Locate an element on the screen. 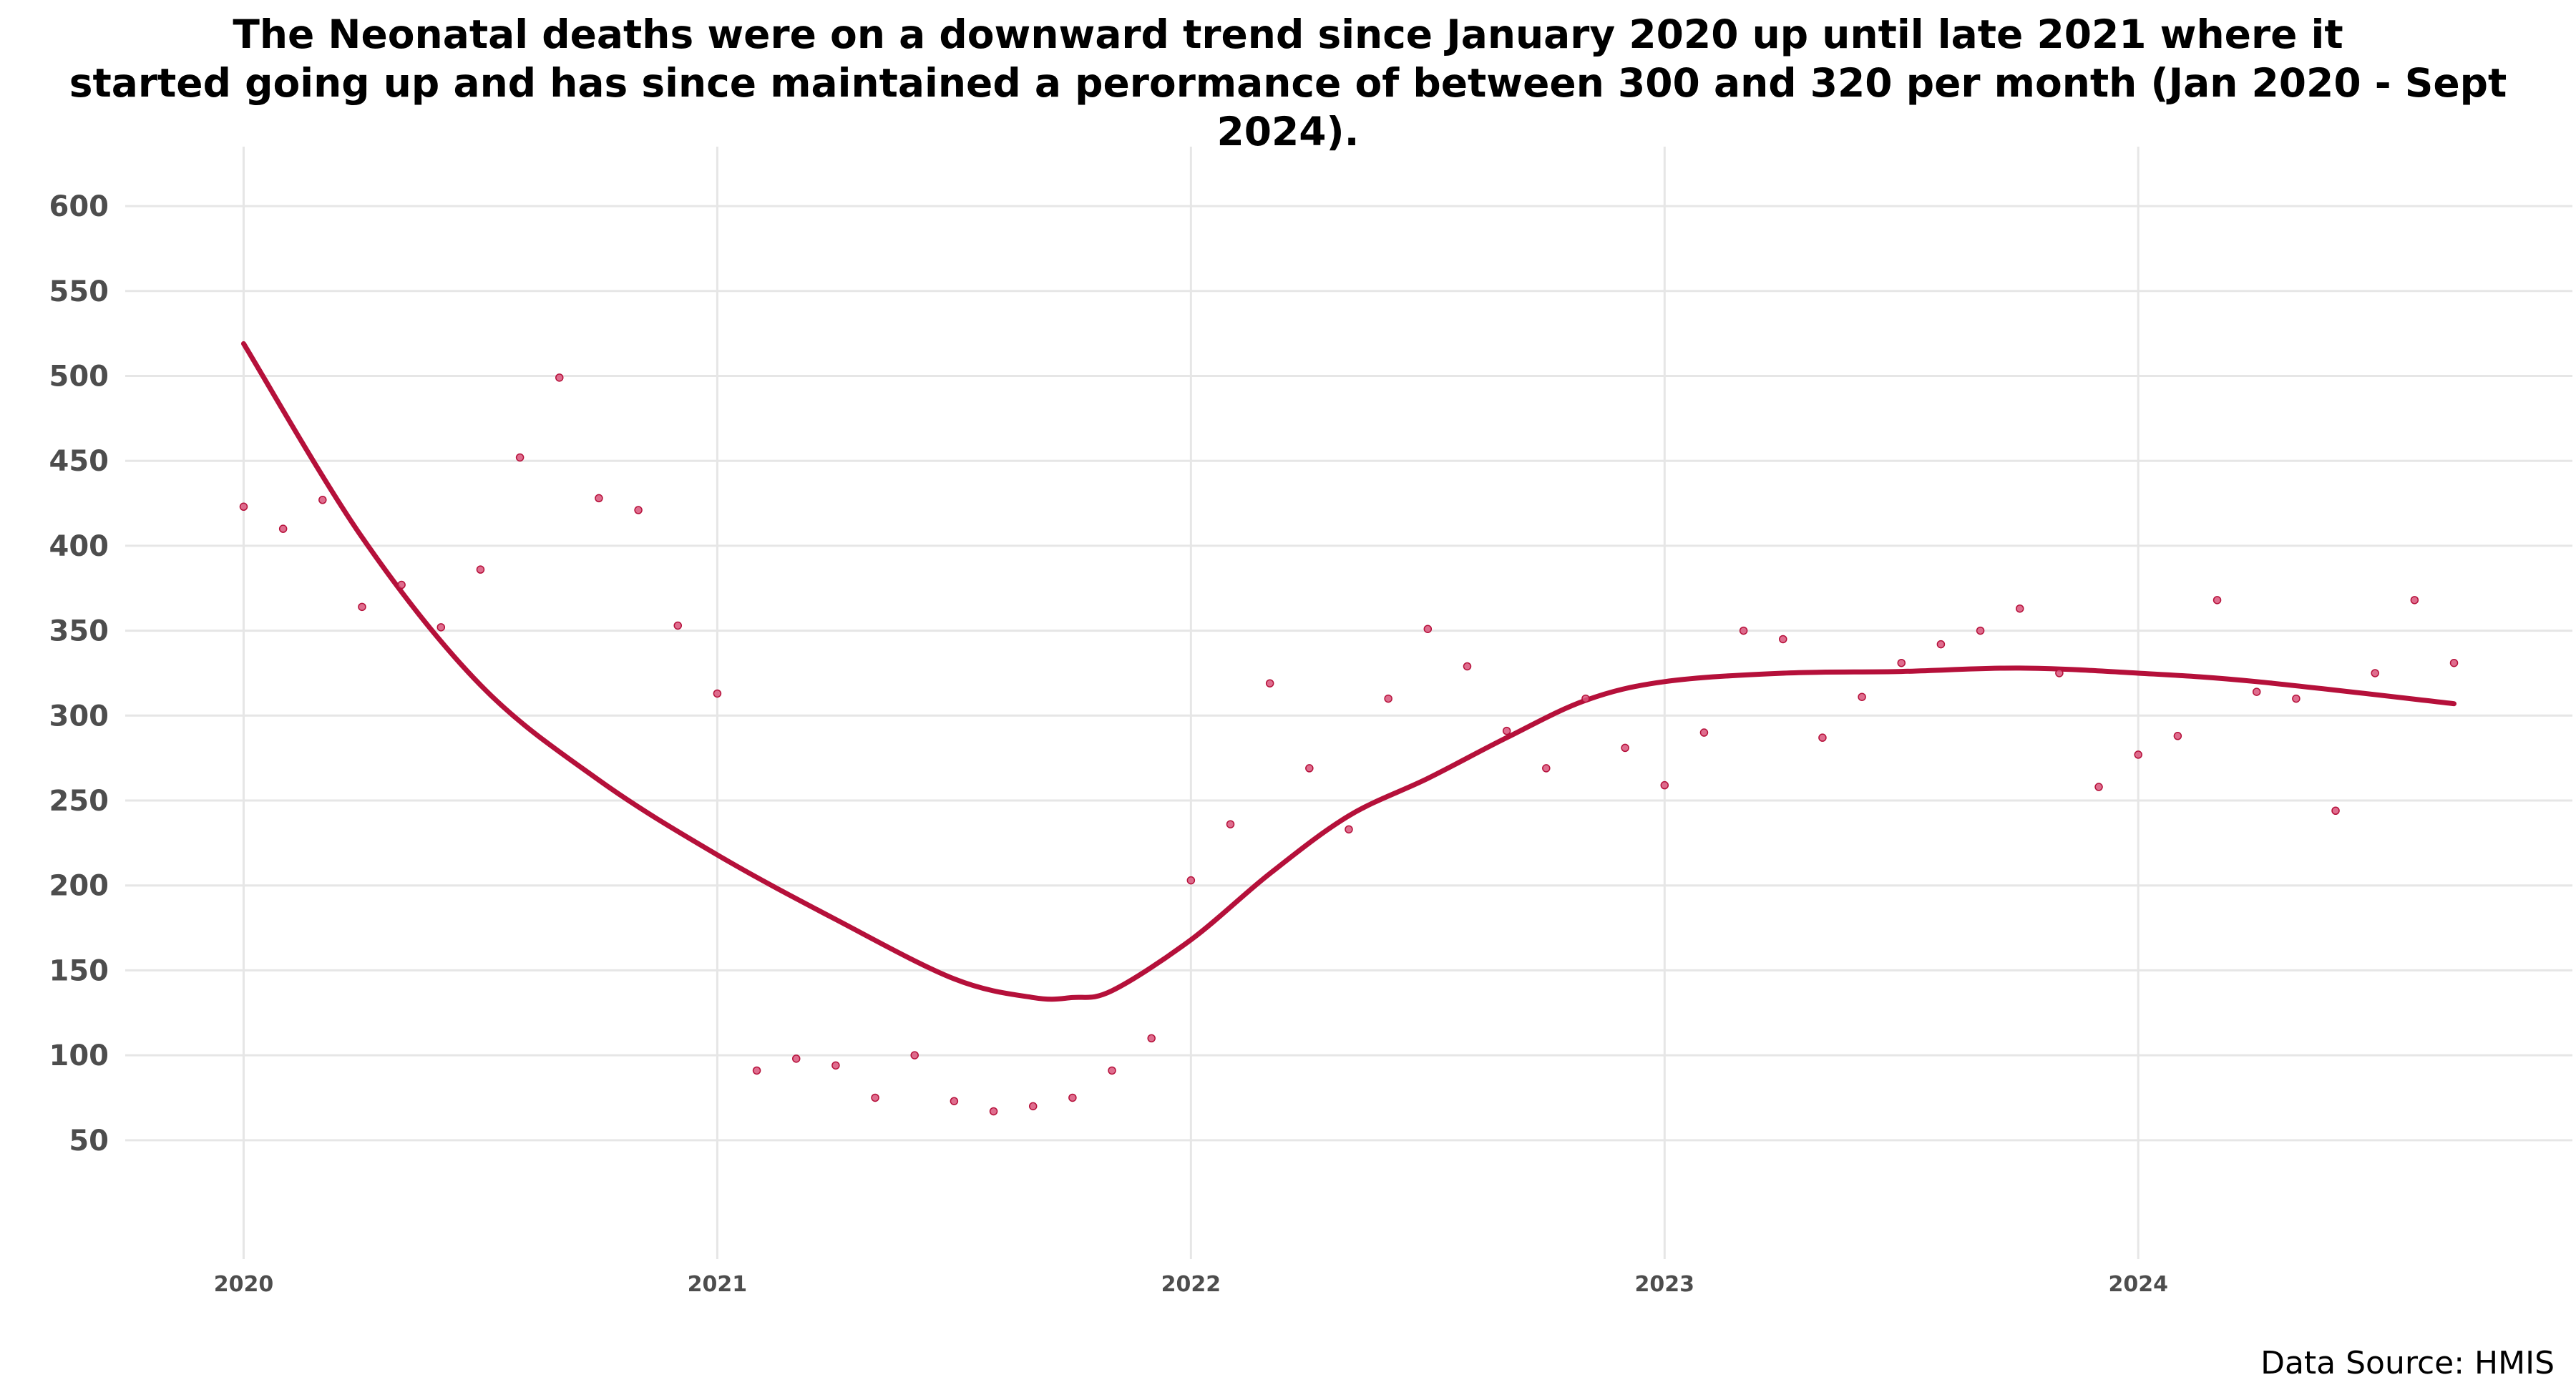 This screenshot has height=1395, width=2576. x-tick-label: 2023 is located at coordinates (1665, 1285).